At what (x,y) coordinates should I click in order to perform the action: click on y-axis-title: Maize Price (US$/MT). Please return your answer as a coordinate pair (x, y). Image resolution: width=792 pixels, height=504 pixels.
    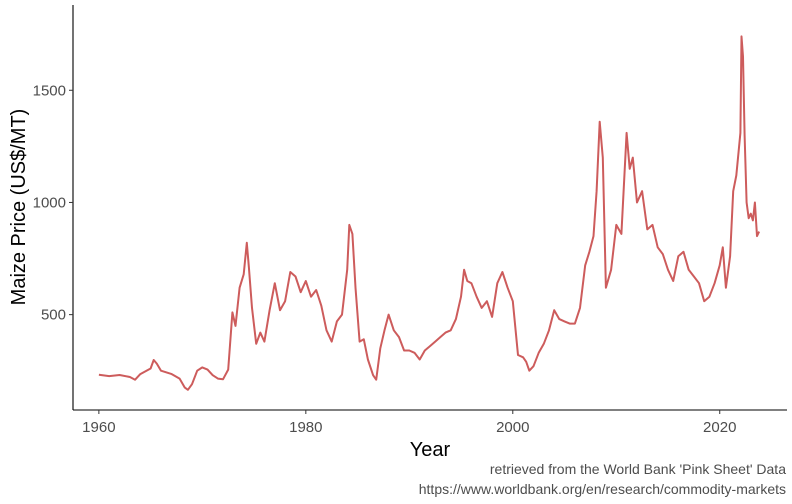
    Looking at the image, I should click on (19, 207).